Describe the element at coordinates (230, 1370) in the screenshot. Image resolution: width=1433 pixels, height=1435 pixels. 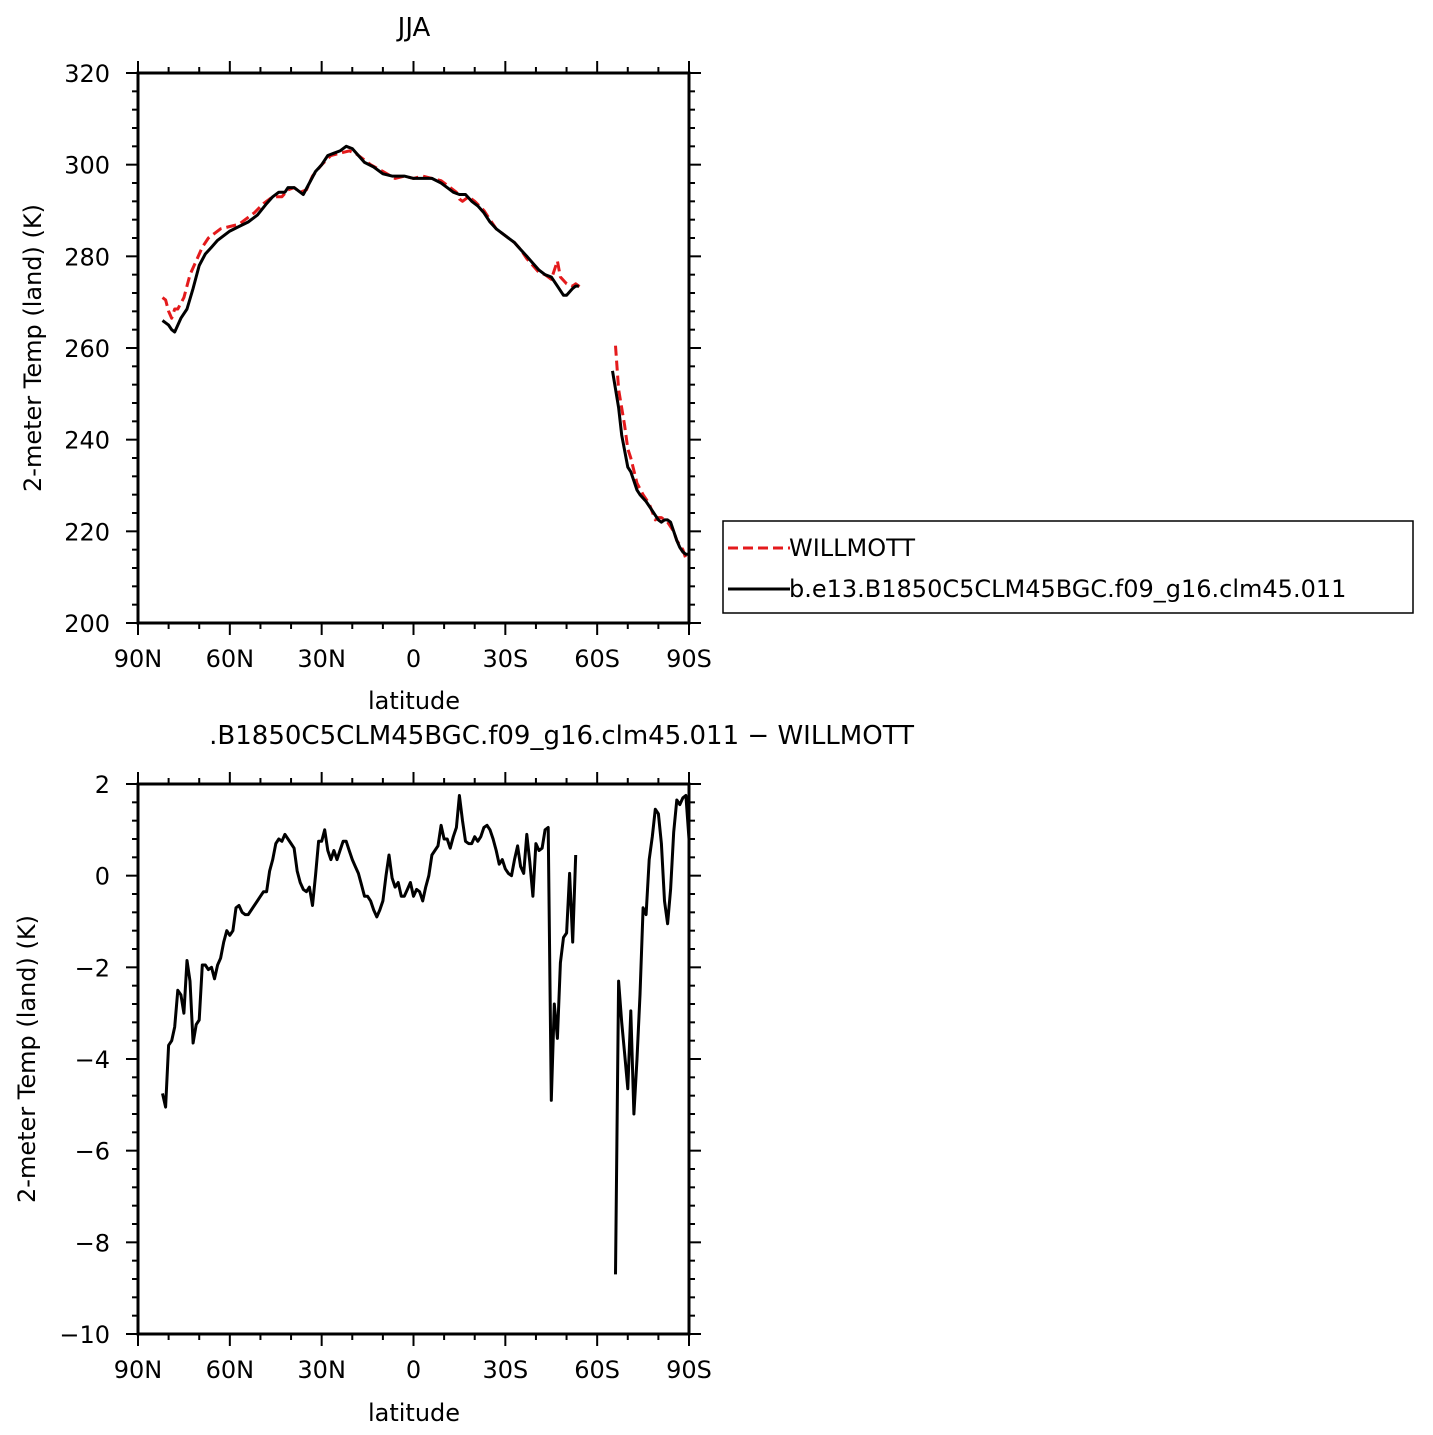
I see `bottom-x-tick-label: 60N` at that location.